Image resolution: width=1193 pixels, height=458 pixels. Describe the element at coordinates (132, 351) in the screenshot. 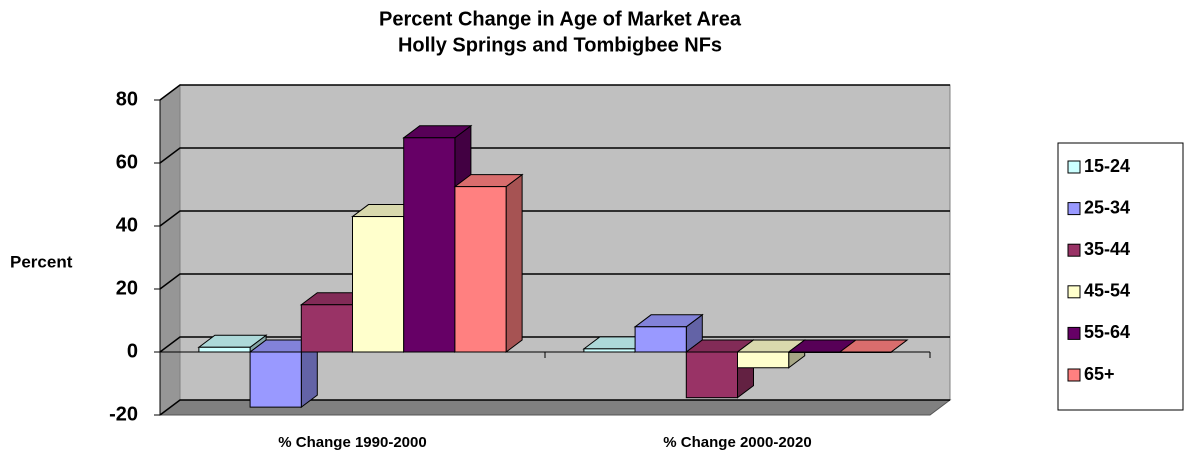

I see `y-tick-label: 0` at that location.